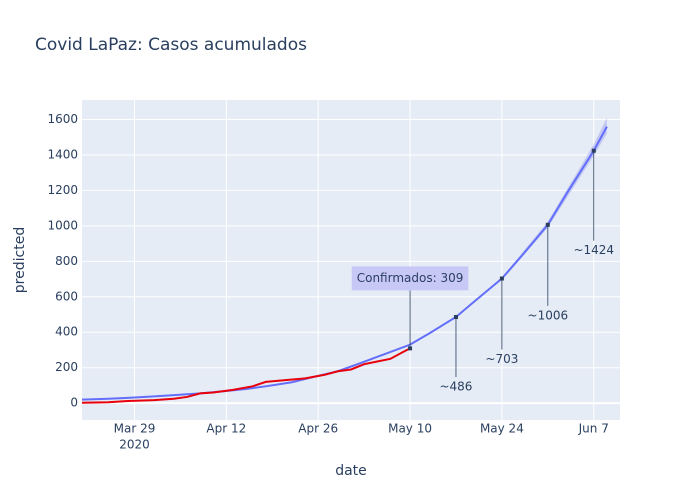 This screenshot has width=700, height=500. I want to click on x-tick-label: Mar 29, so click(135, 429).